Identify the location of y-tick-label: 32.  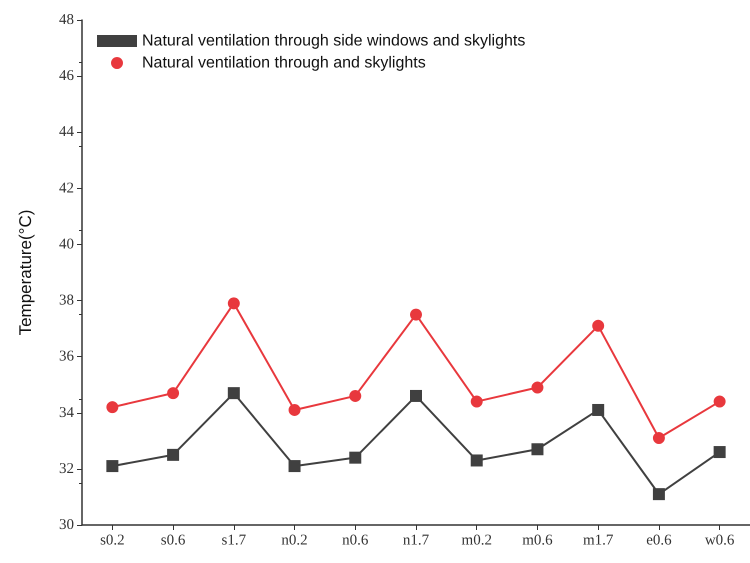
(66, 468).